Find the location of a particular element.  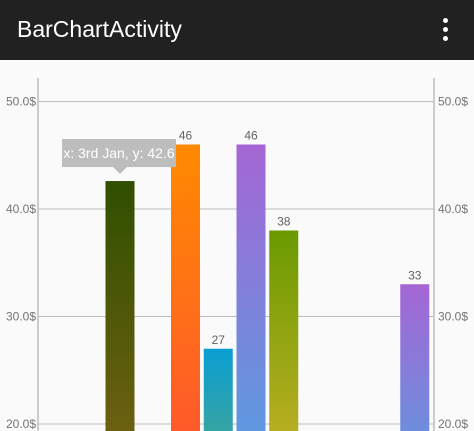

bar-value-label: 27 is located at coordinates (219, 340).